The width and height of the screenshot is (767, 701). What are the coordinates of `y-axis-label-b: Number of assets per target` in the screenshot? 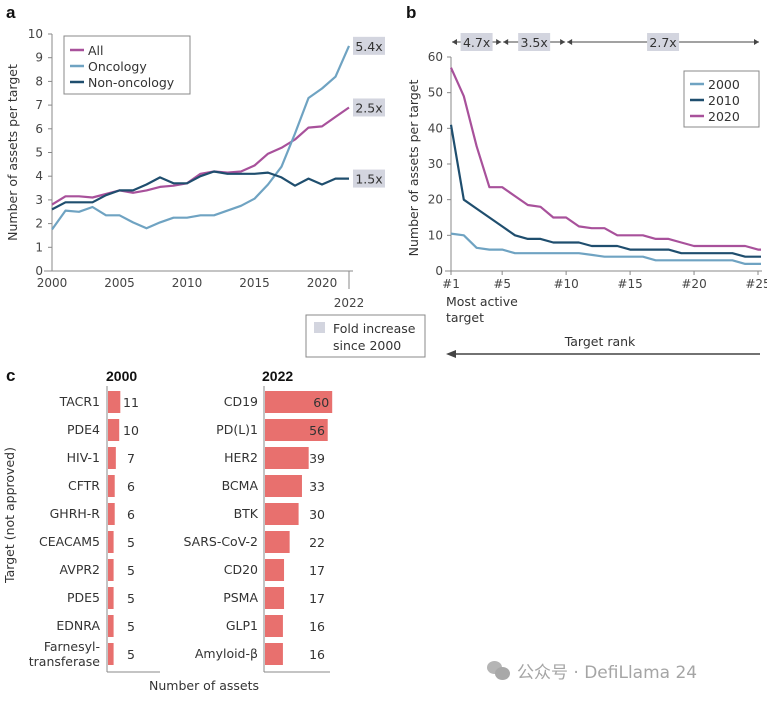 It's located at (413, 168).